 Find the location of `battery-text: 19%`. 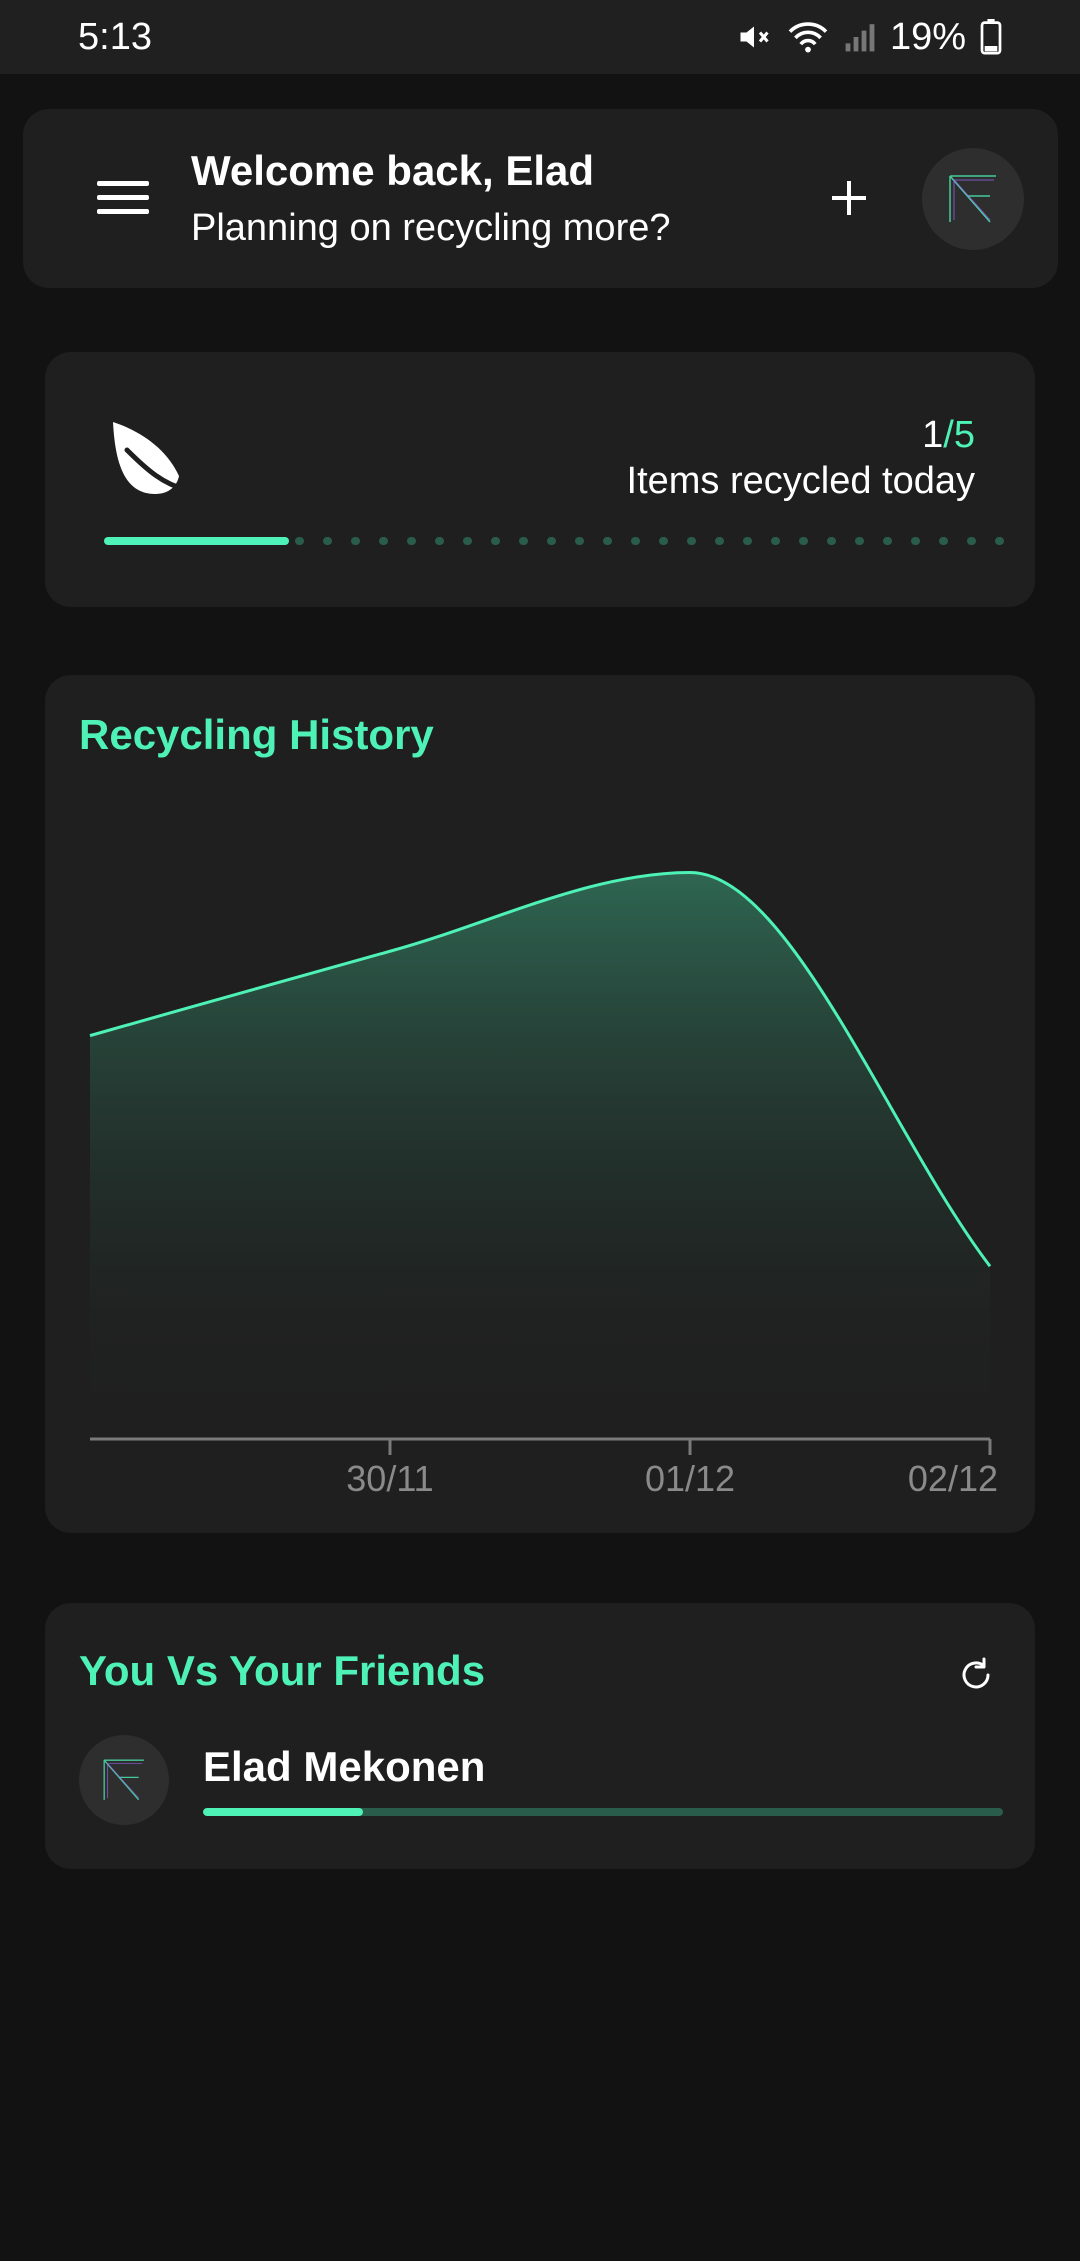

battery-text: 19% is located at coordinates (928, 37).